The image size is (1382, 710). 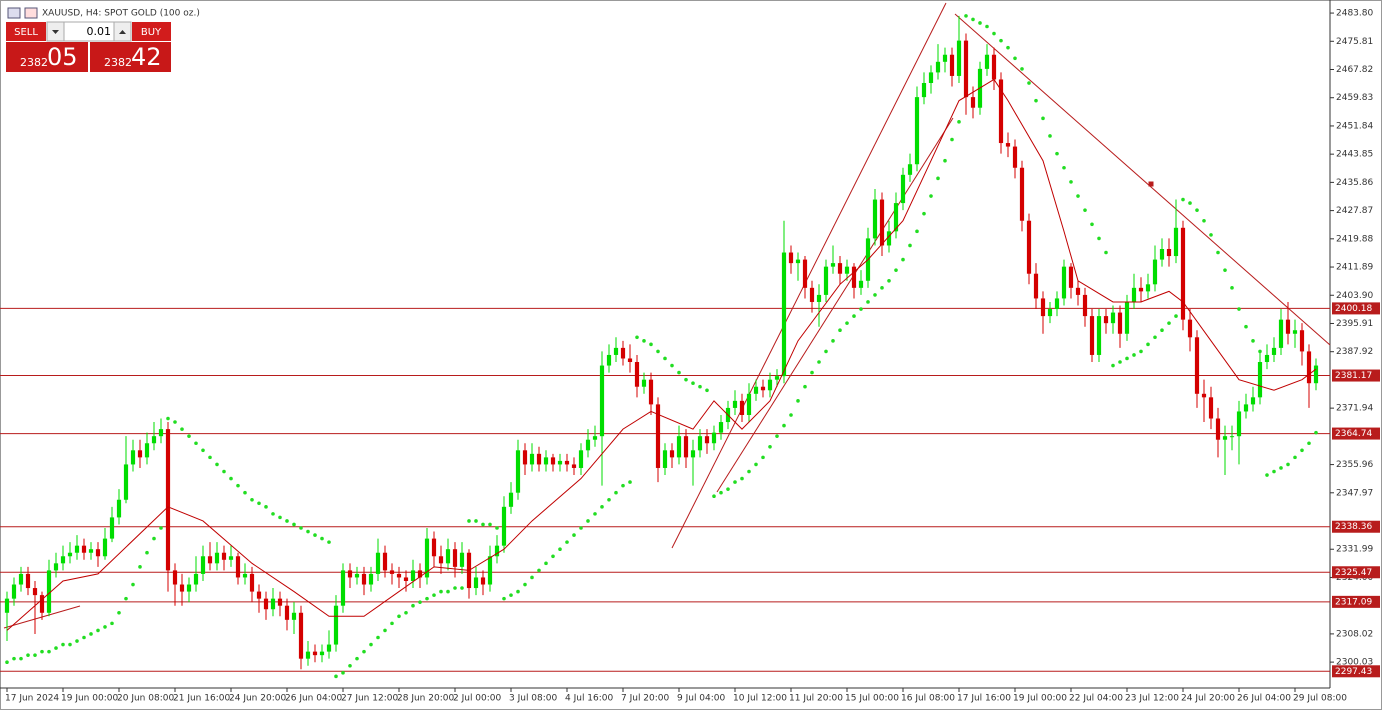 I want to click on y-tick-label: 2427.87, so click(x=1354, y=211).